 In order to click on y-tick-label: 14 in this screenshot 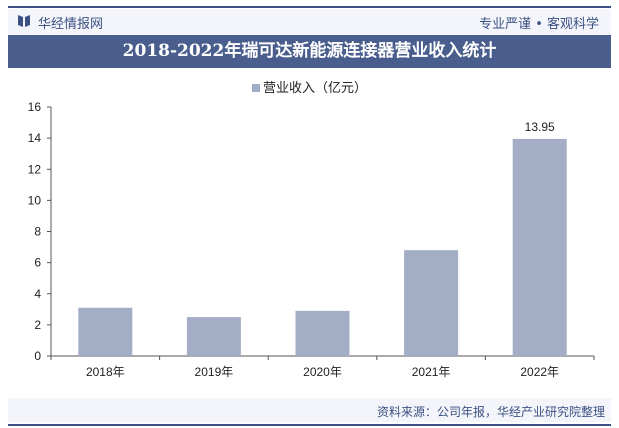, I will do `click(35, 138)`.